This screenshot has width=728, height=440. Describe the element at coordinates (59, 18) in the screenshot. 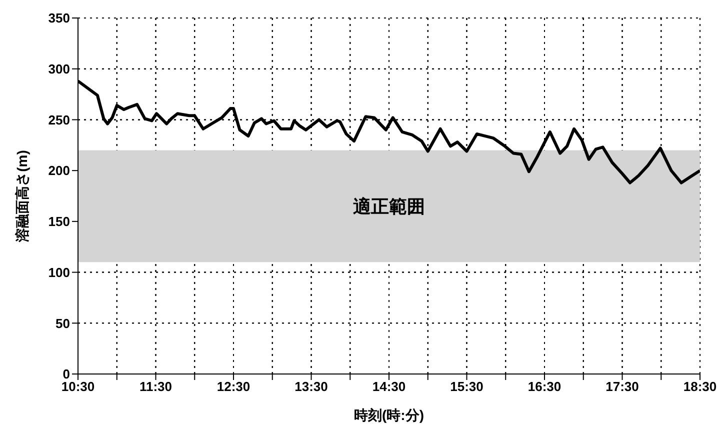

I see `y-tick-label: 350` at that location.